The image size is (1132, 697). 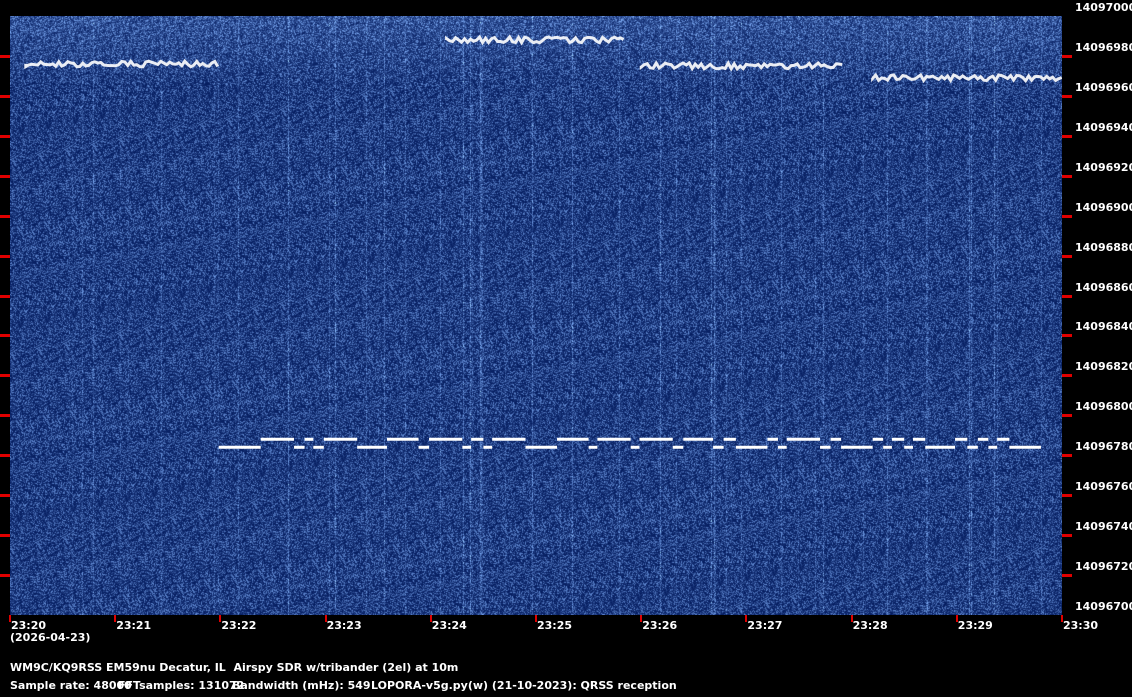 What do you see at coordinates (449, 625) in the screenshot?
I see `x-tick-label: 23:24` at bounding box center [449, 625].